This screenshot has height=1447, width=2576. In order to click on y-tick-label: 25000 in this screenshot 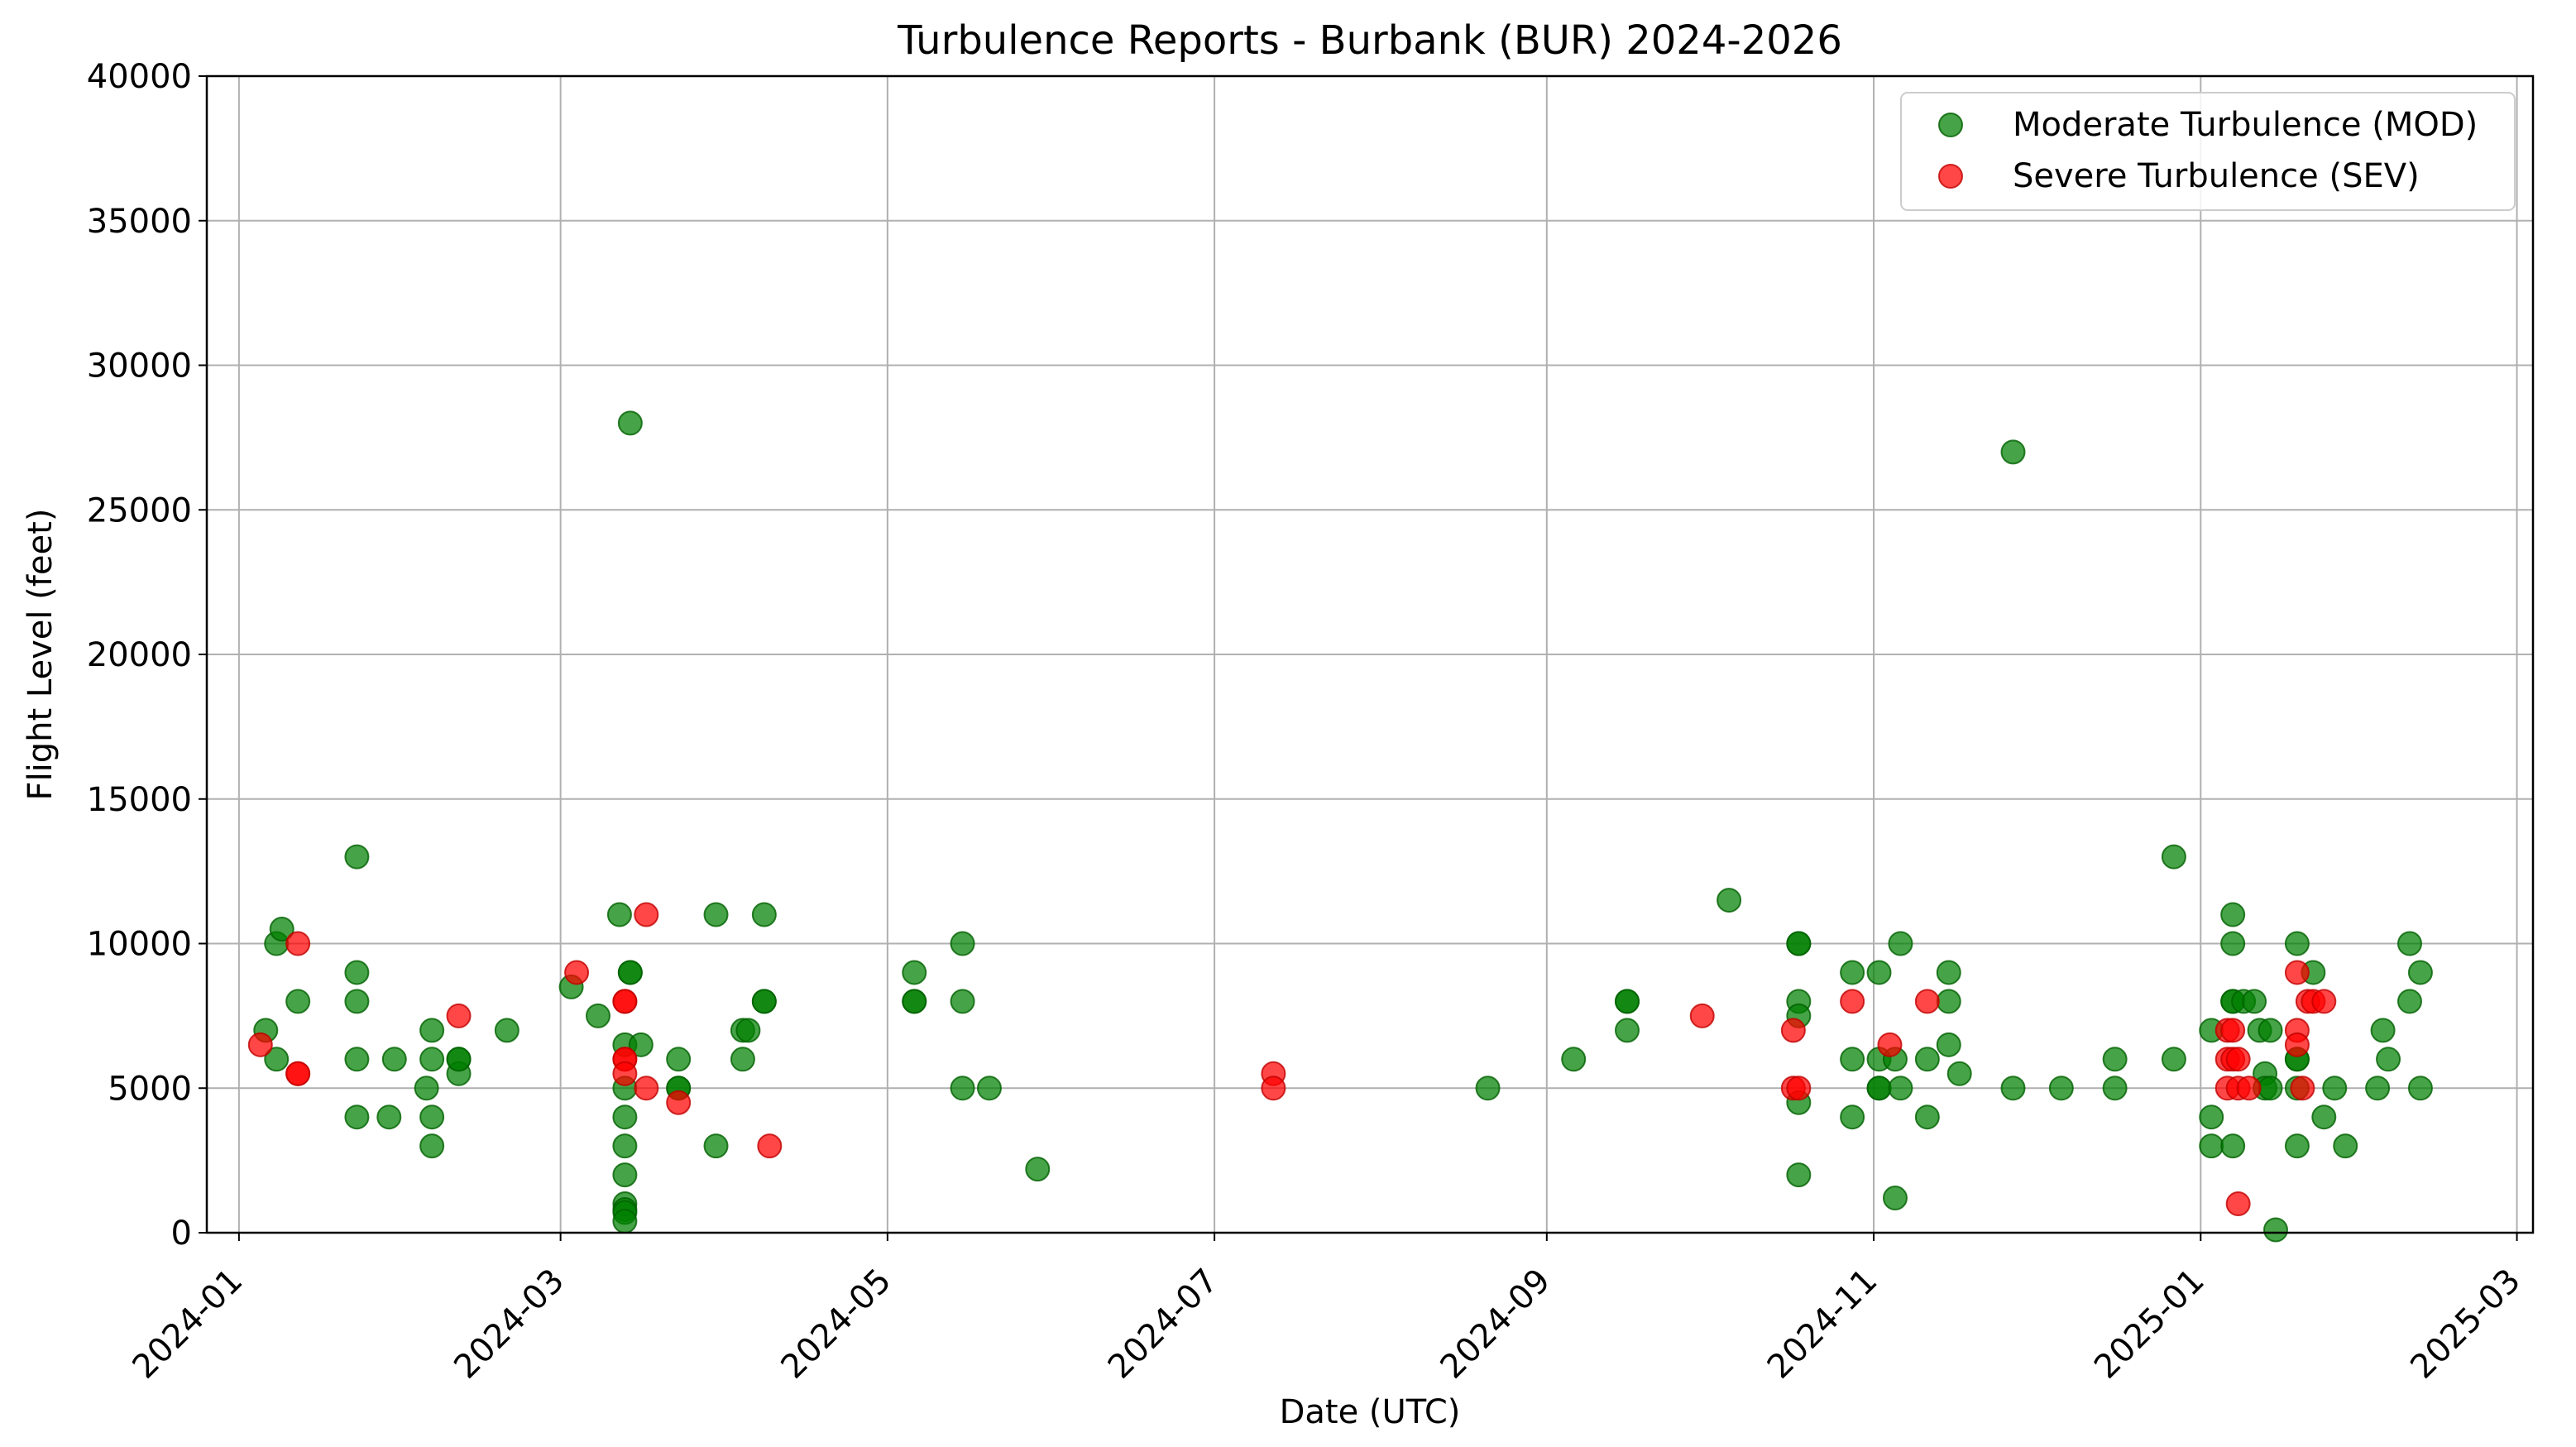, I will do `click(140, 510)`.